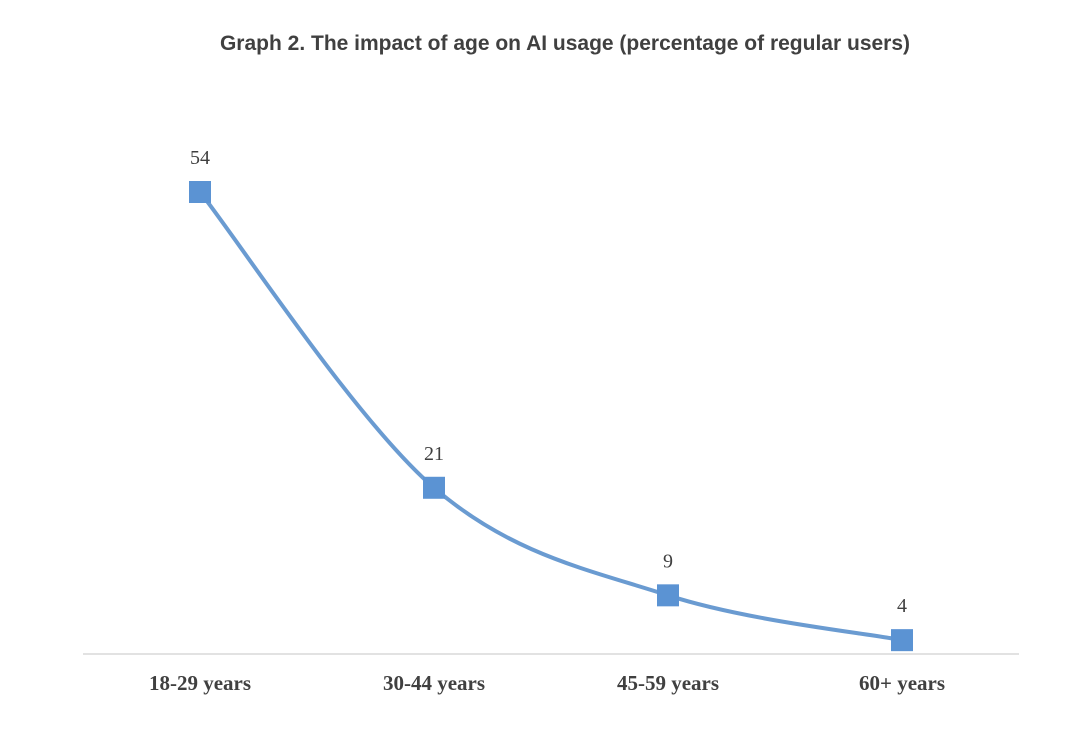 This screenshot has width=1080, height=732. What do you see at coordinates (434, 454) in the screenshot?
I see `data-label-2: 21` at bounding box center [434, 454].